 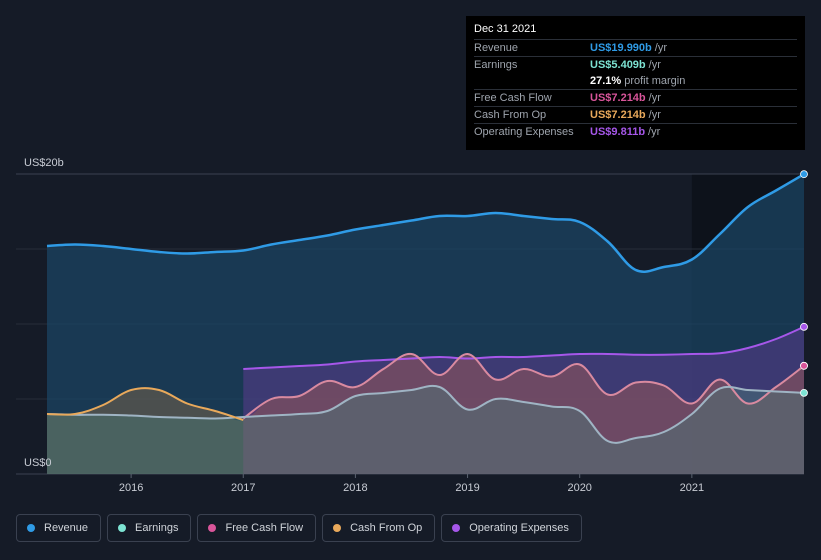 What do you see at coordinates (804, 365) in the screenshot?
I see `point-free-cash-flow` at bounding box center [804, 365].